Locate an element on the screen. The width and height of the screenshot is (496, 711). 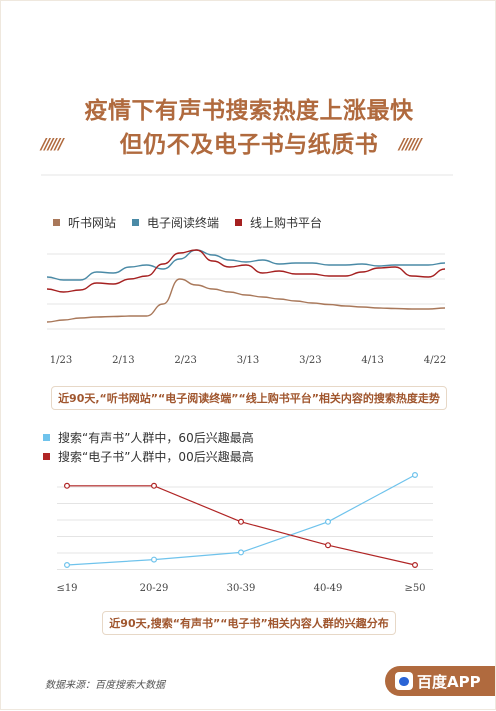
chart2-legend-item-ebook: 搜索“电子书”人群中，00后兴趣最高 is located at coordinates (148, 456).